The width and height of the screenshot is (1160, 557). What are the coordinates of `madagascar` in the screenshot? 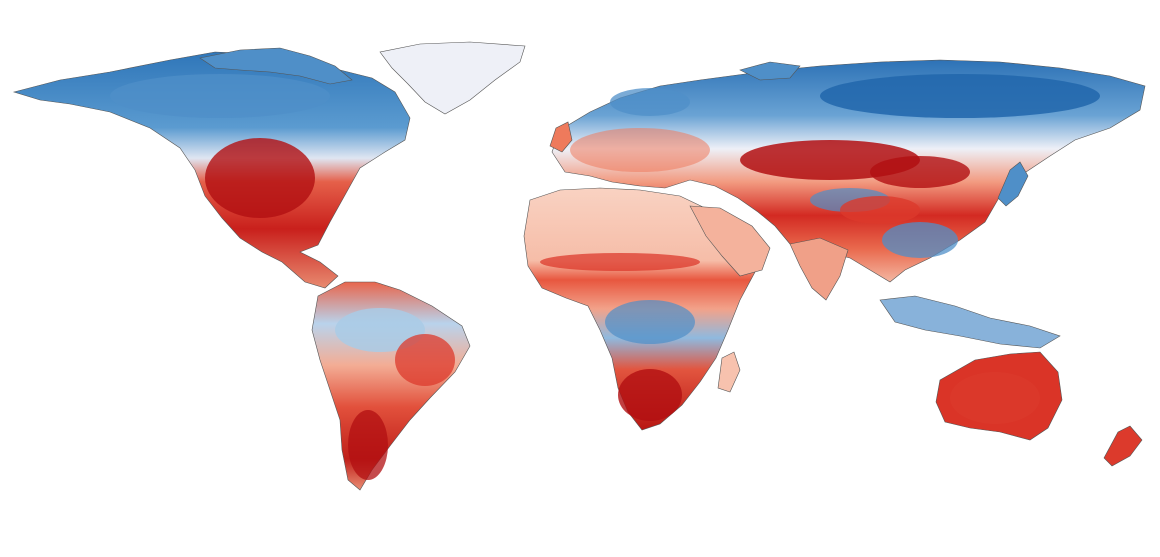 It's located at (729, 372).